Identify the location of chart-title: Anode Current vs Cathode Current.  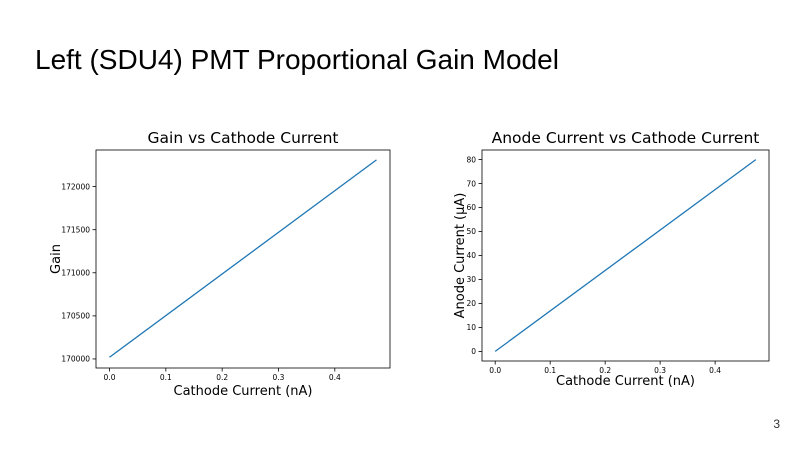
(626, 138).